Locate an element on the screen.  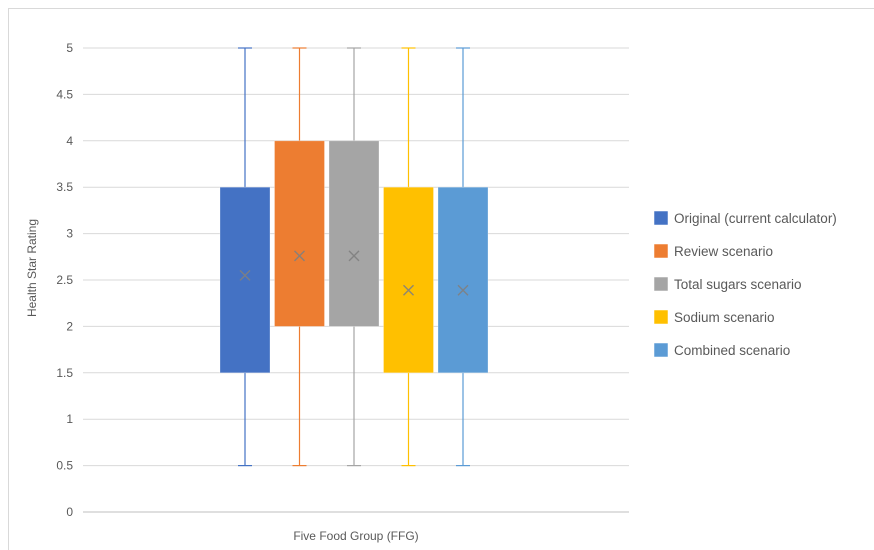
x-axis-title: Five Food Group (FFG) is located at coordinates (355, 536).